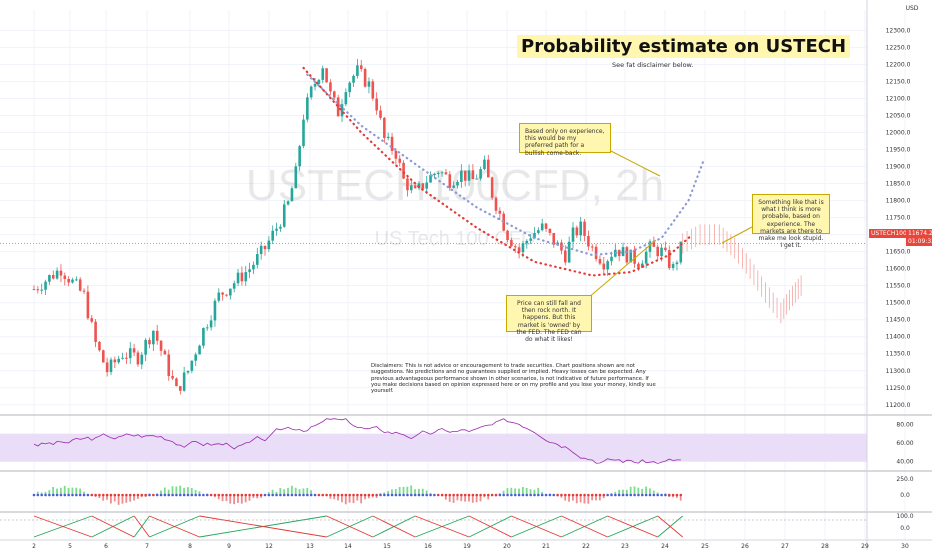 This screenshot has height=550, width=932. Describe the element at coordinates (665, 546) in the screenshot. I see `time-tick-label: 24` at that location.